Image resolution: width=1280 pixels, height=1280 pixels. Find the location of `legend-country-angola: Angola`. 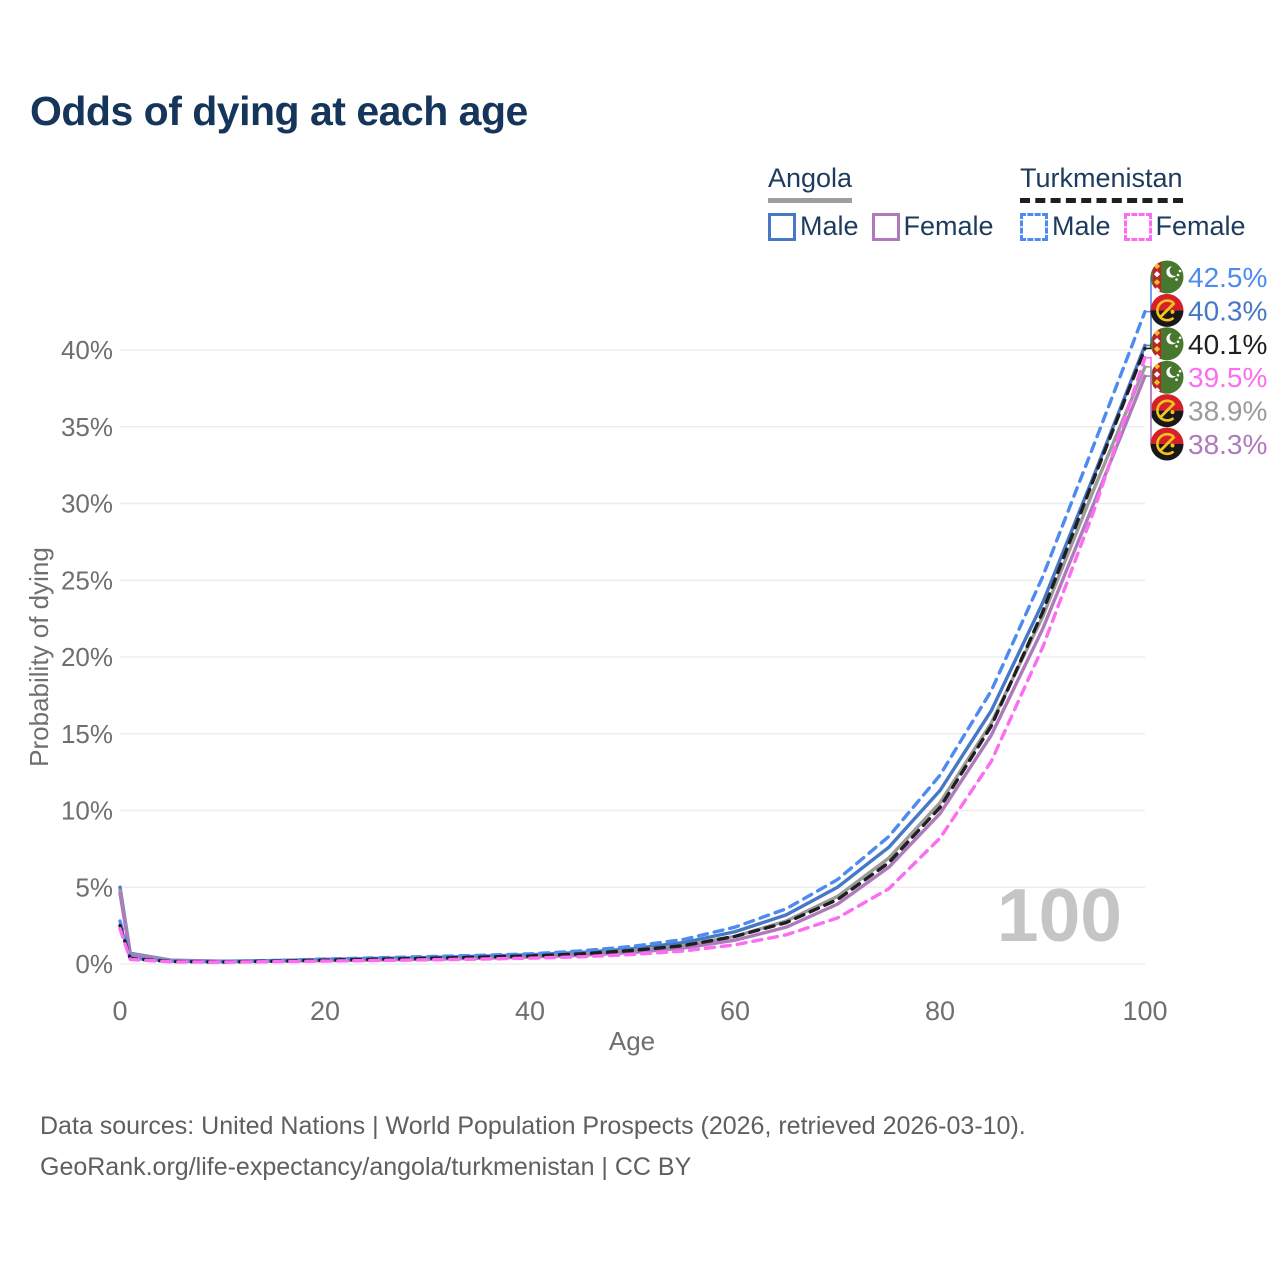

legend-country-angola: Angola is located at coordinates (810, 183).